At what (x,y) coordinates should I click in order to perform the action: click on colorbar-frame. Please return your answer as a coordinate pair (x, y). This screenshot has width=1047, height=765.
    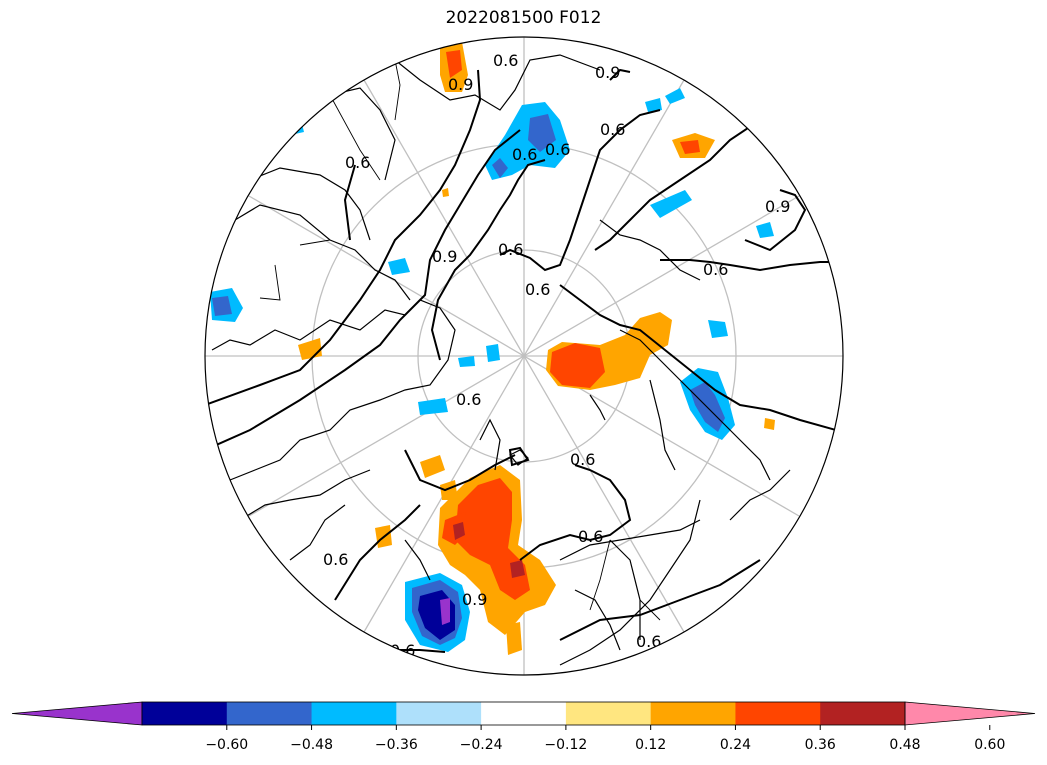
    Looking at the image, I should click on (523, 713).